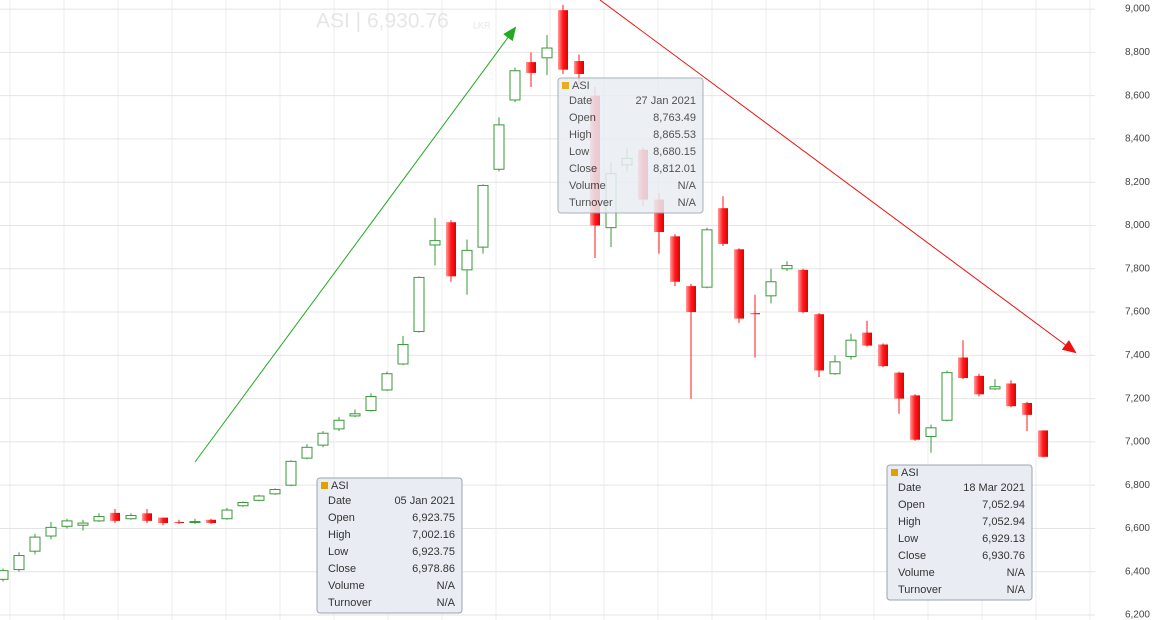  What do you see at coordinates (665, 101) in the screenshot?
I see `tooltip-value: 27 Jan 2021` at bounding box center [665, 101].